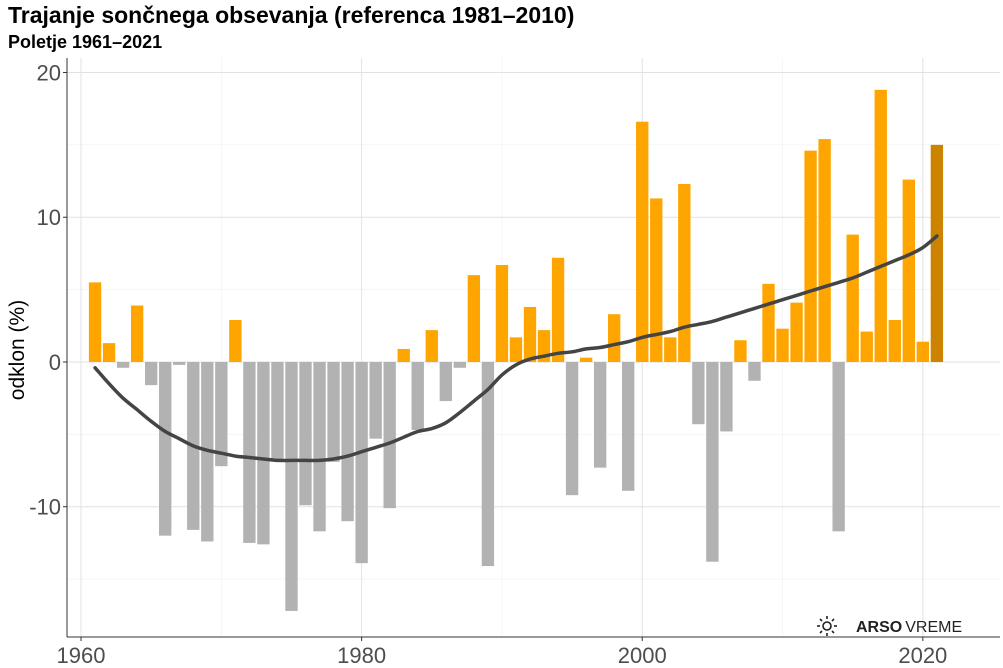  What do you see at coordinates (319, 446) in the screenshot?
I see `bar-1977` at bounding box center [319, 446].